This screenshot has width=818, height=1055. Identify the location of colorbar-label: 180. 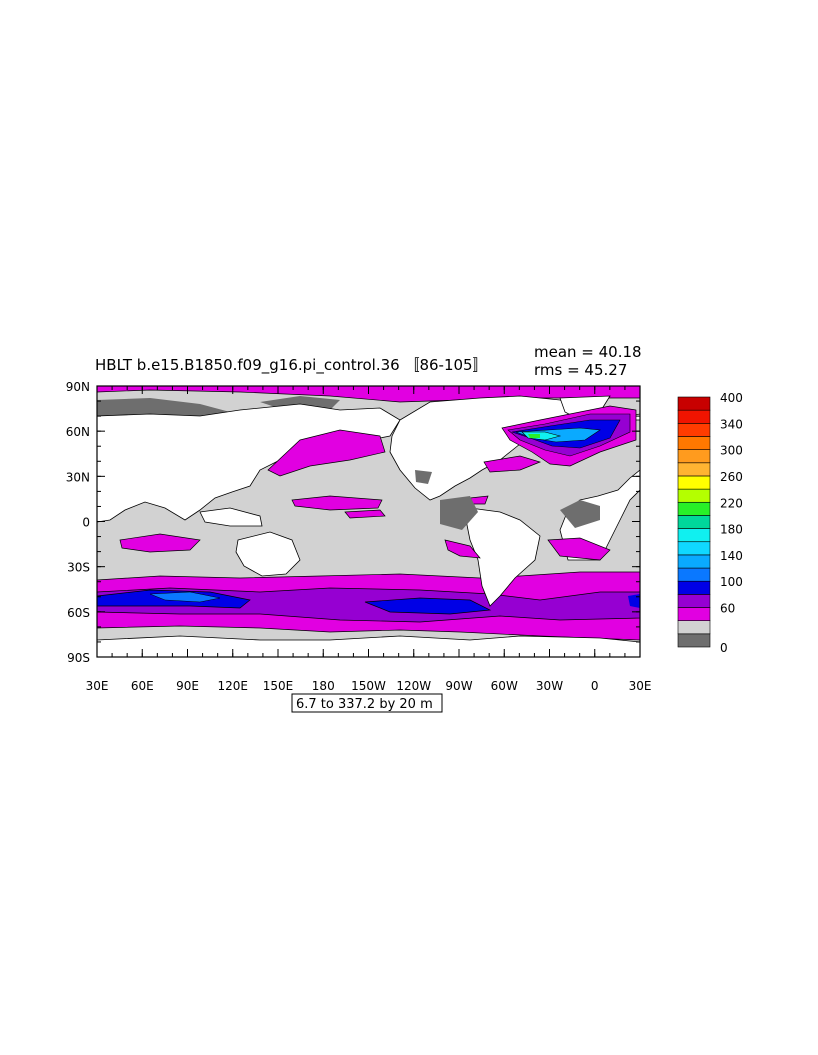
(731, 530).